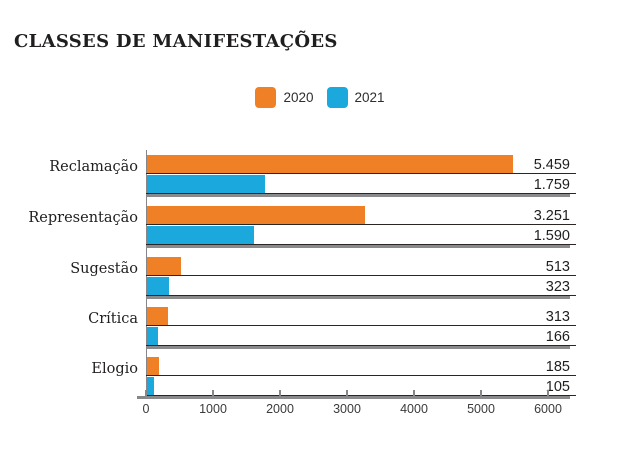 This screenshot has width=640, height=469. Describe the element at coordinates (551, 216) in the screenshot. I see `value-label-2020: 3.251` at that location.